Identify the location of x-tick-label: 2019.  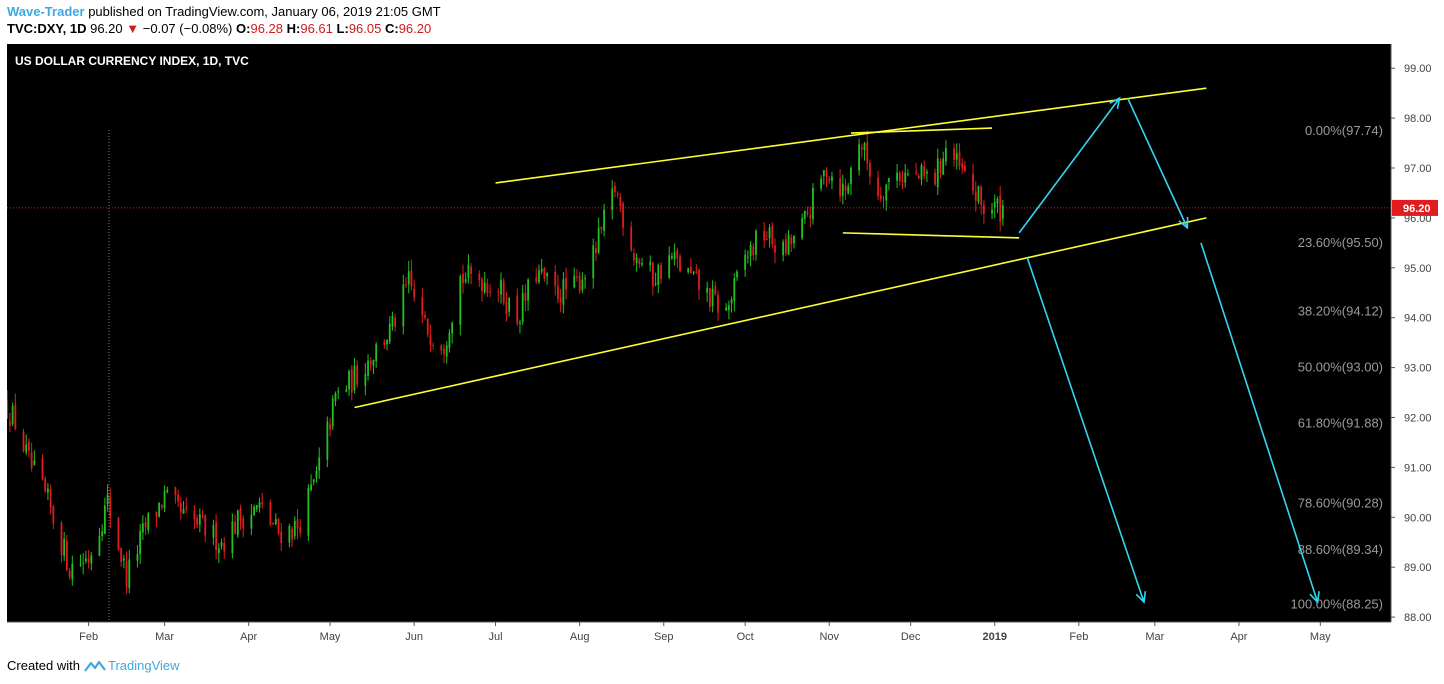
(995, 637).